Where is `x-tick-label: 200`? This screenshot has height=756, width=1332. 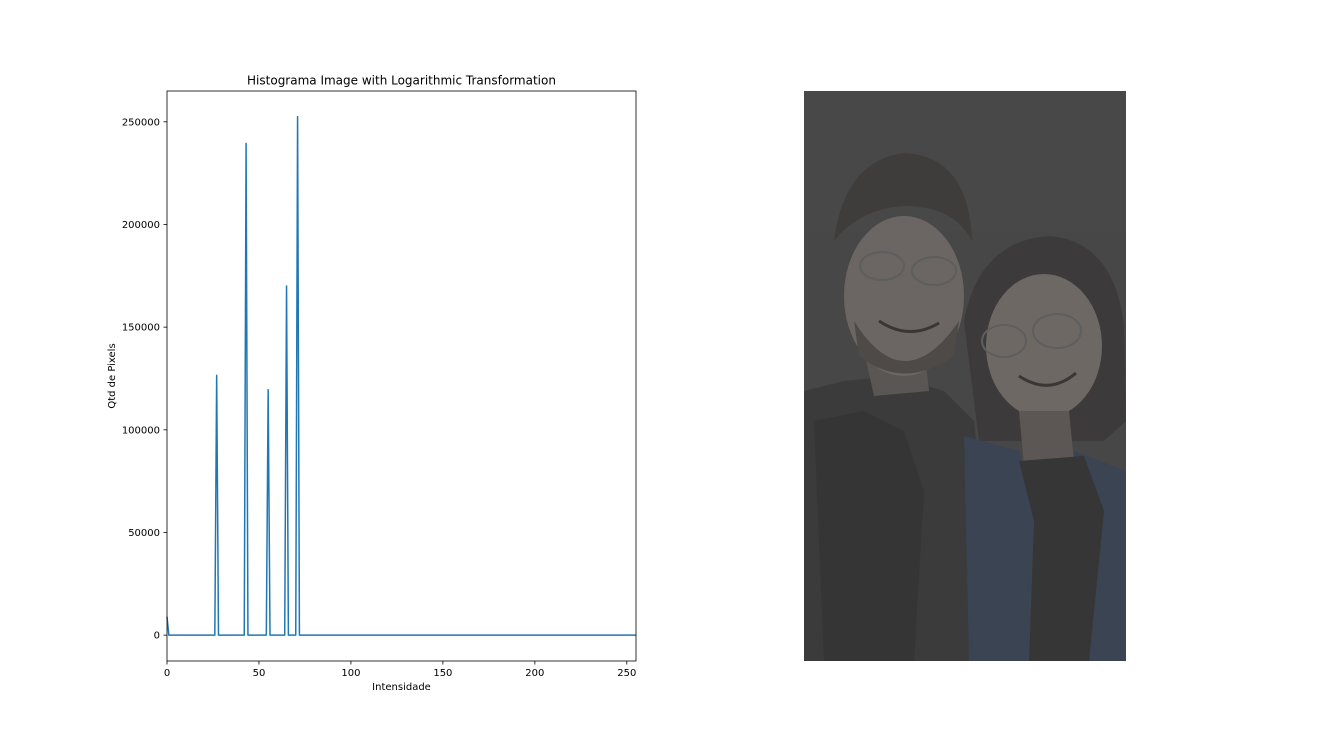 x-tick-label: 200 is located at coordinates (534, 673).